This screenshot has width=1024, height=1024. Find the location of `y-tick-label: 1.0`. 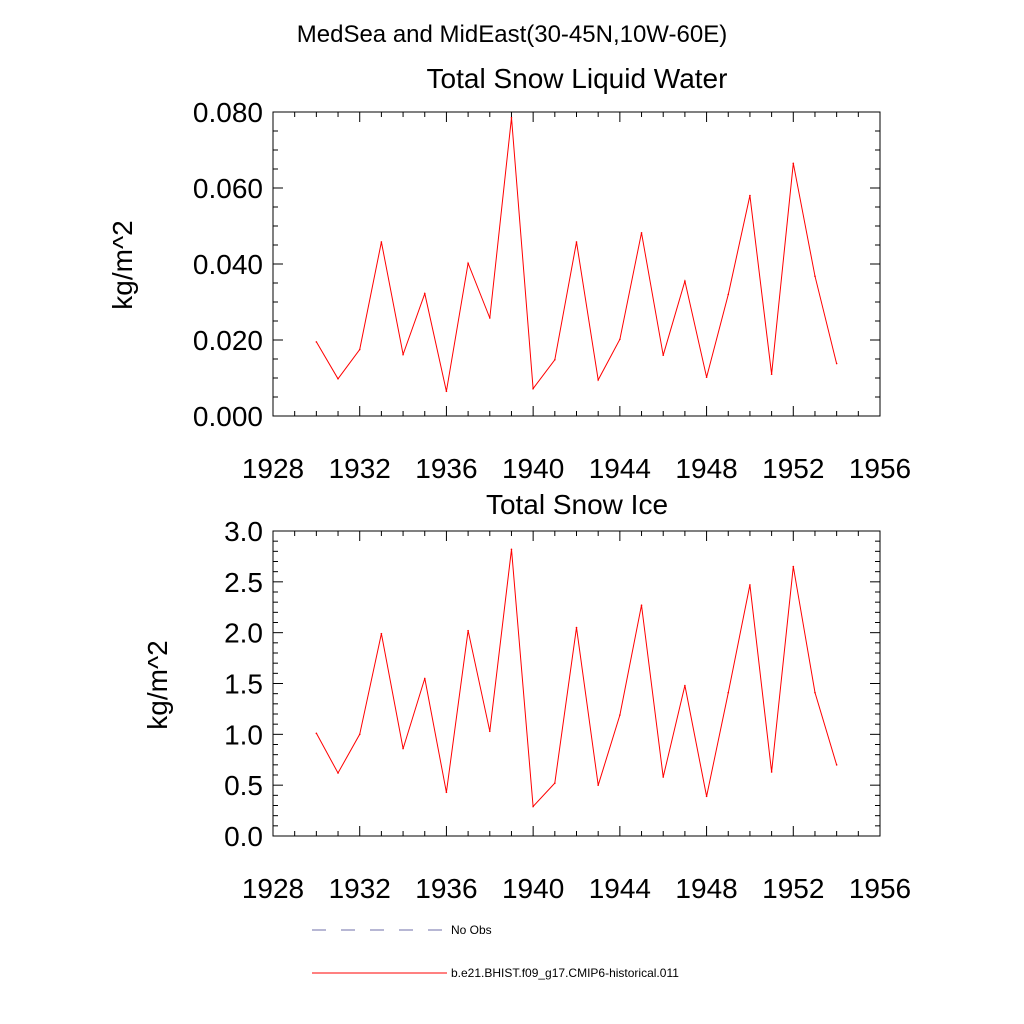

y-tick-label: 1.0 is located at coordinates (243, 734).